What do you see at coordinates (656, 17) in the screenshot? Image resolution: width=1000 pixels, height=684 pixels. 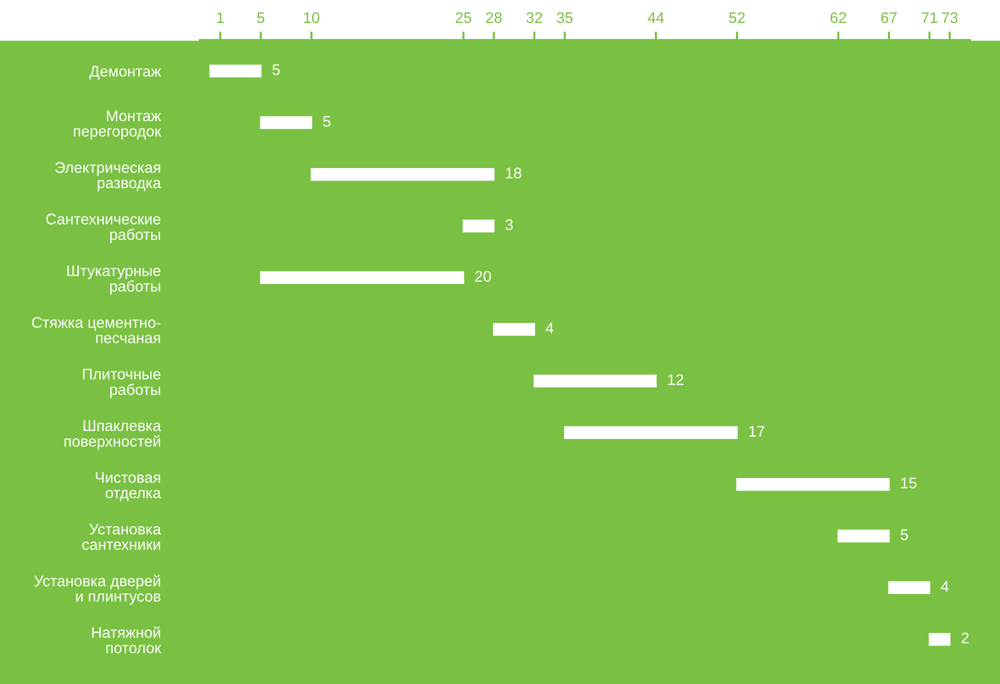 I see `x-tick-label: 44` at bounding box center [656, 17].